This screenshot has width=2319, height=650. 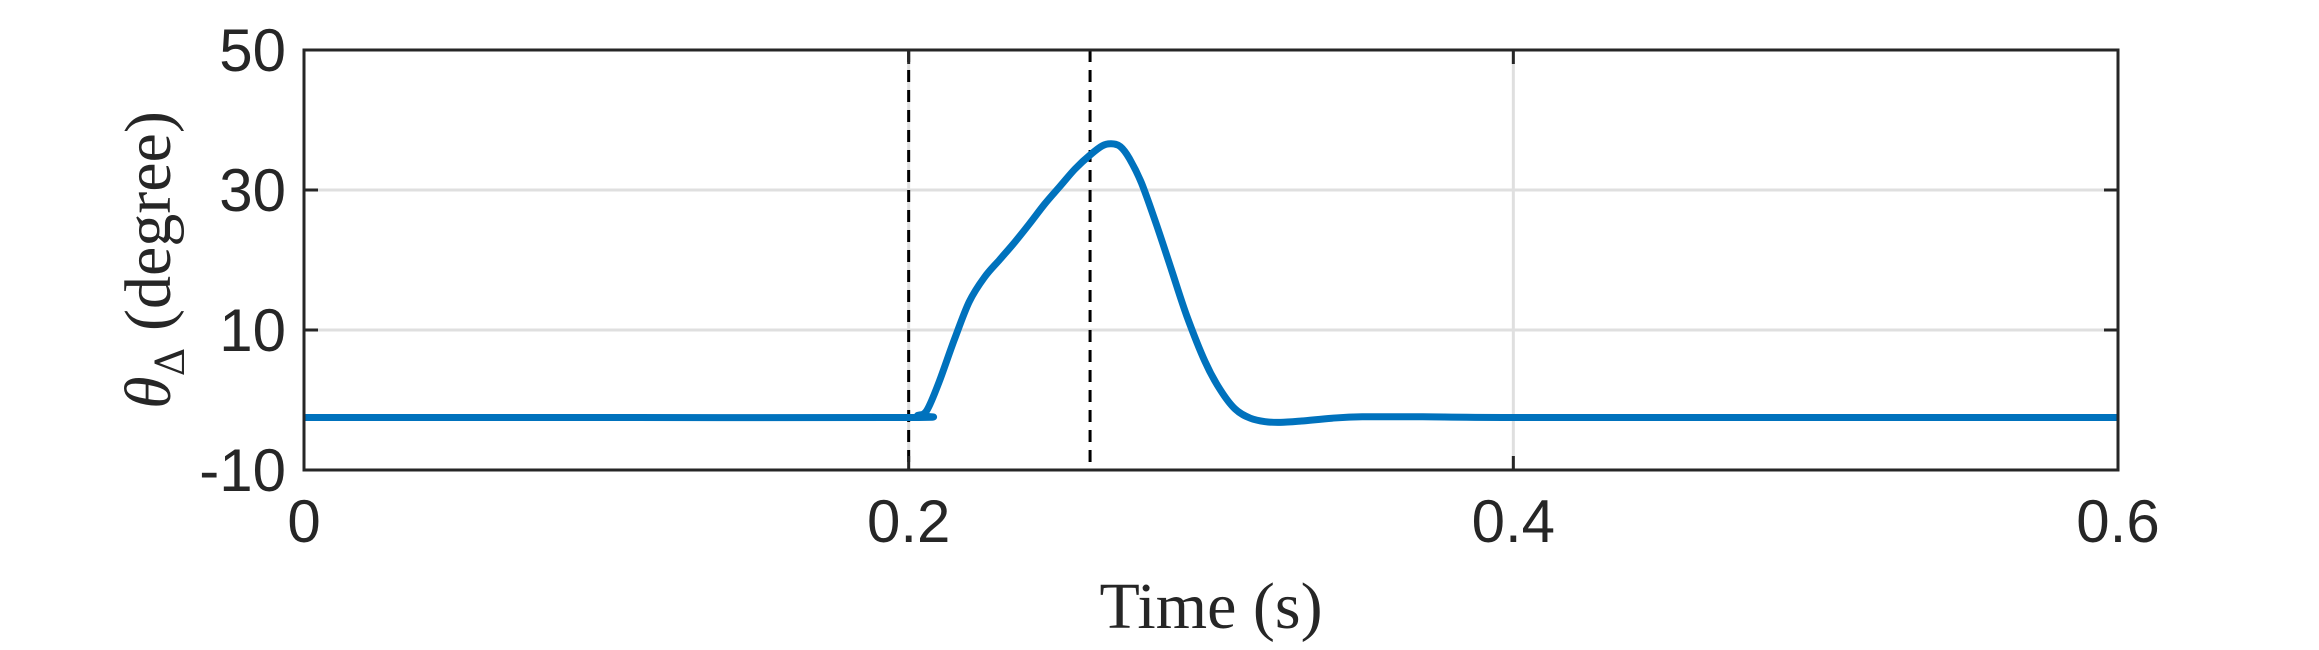 What do you see at coordinates (252, 50) in the screenshot?
I see `y-tick-label: 50` at bounding box center [252, 50].